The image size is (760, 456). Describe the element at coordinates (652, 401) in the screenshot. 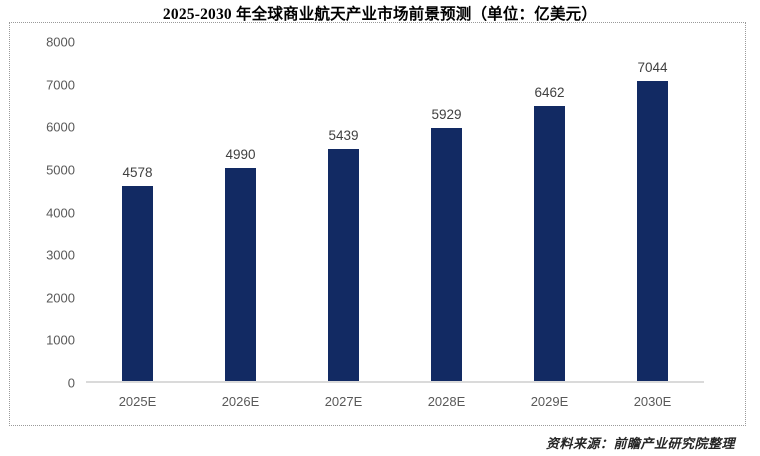

I see `x-tick-label: 2030E` at that location.